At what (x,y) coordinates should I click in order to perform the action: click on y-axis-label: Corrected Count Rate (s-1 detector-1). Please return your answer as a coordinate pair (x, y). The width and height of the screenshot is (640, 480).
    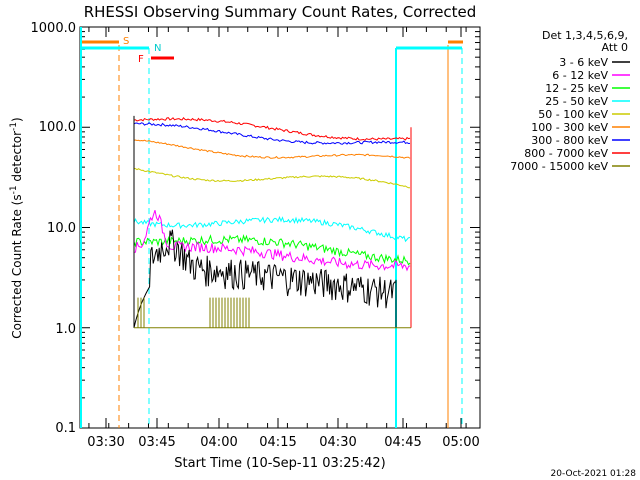
    Looking at the image, I should click on (16, 227).